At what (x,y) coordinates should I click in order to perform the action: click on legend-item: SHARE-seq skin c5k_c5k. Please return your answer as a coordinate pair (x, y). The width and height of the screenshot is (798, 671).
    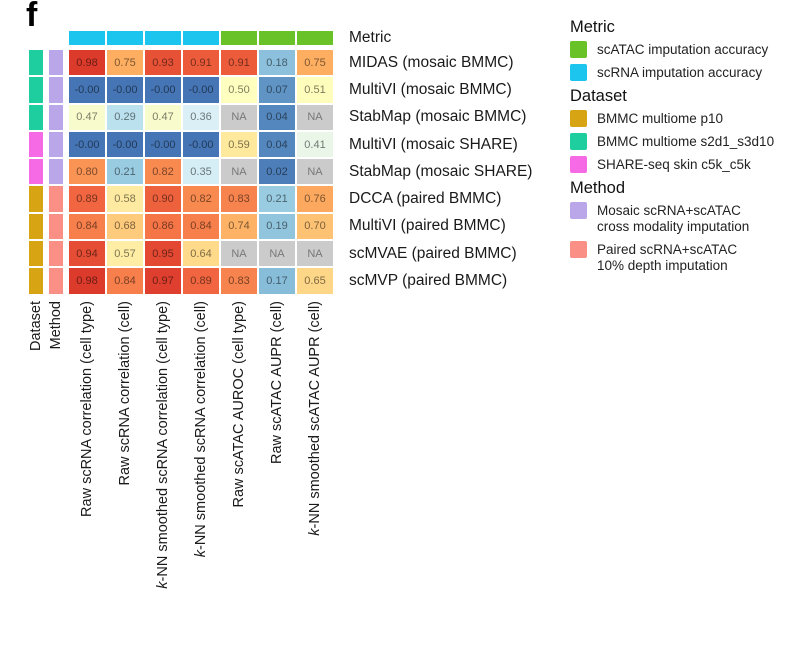
    Looking at the image, I should click on (683, 164).